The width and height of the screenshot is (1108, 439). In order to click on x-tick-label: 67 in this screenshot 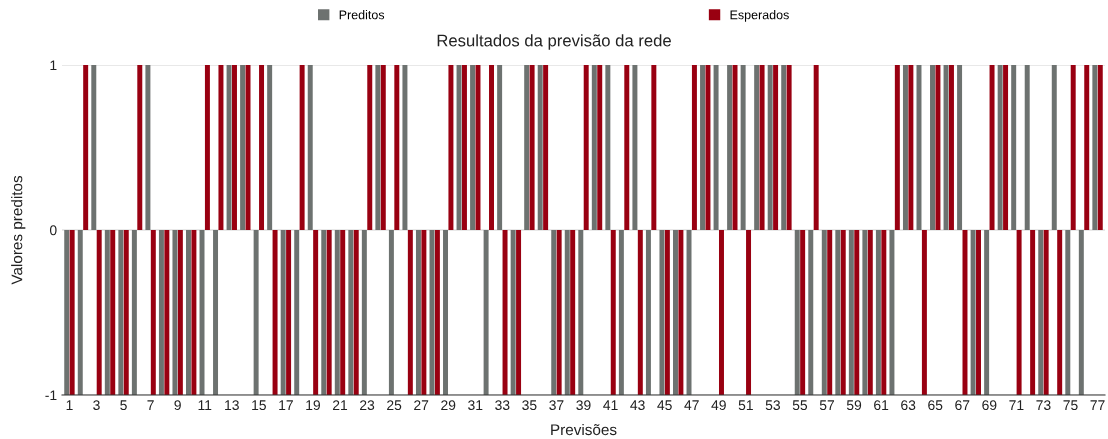, I will do `click(962, 405)`.